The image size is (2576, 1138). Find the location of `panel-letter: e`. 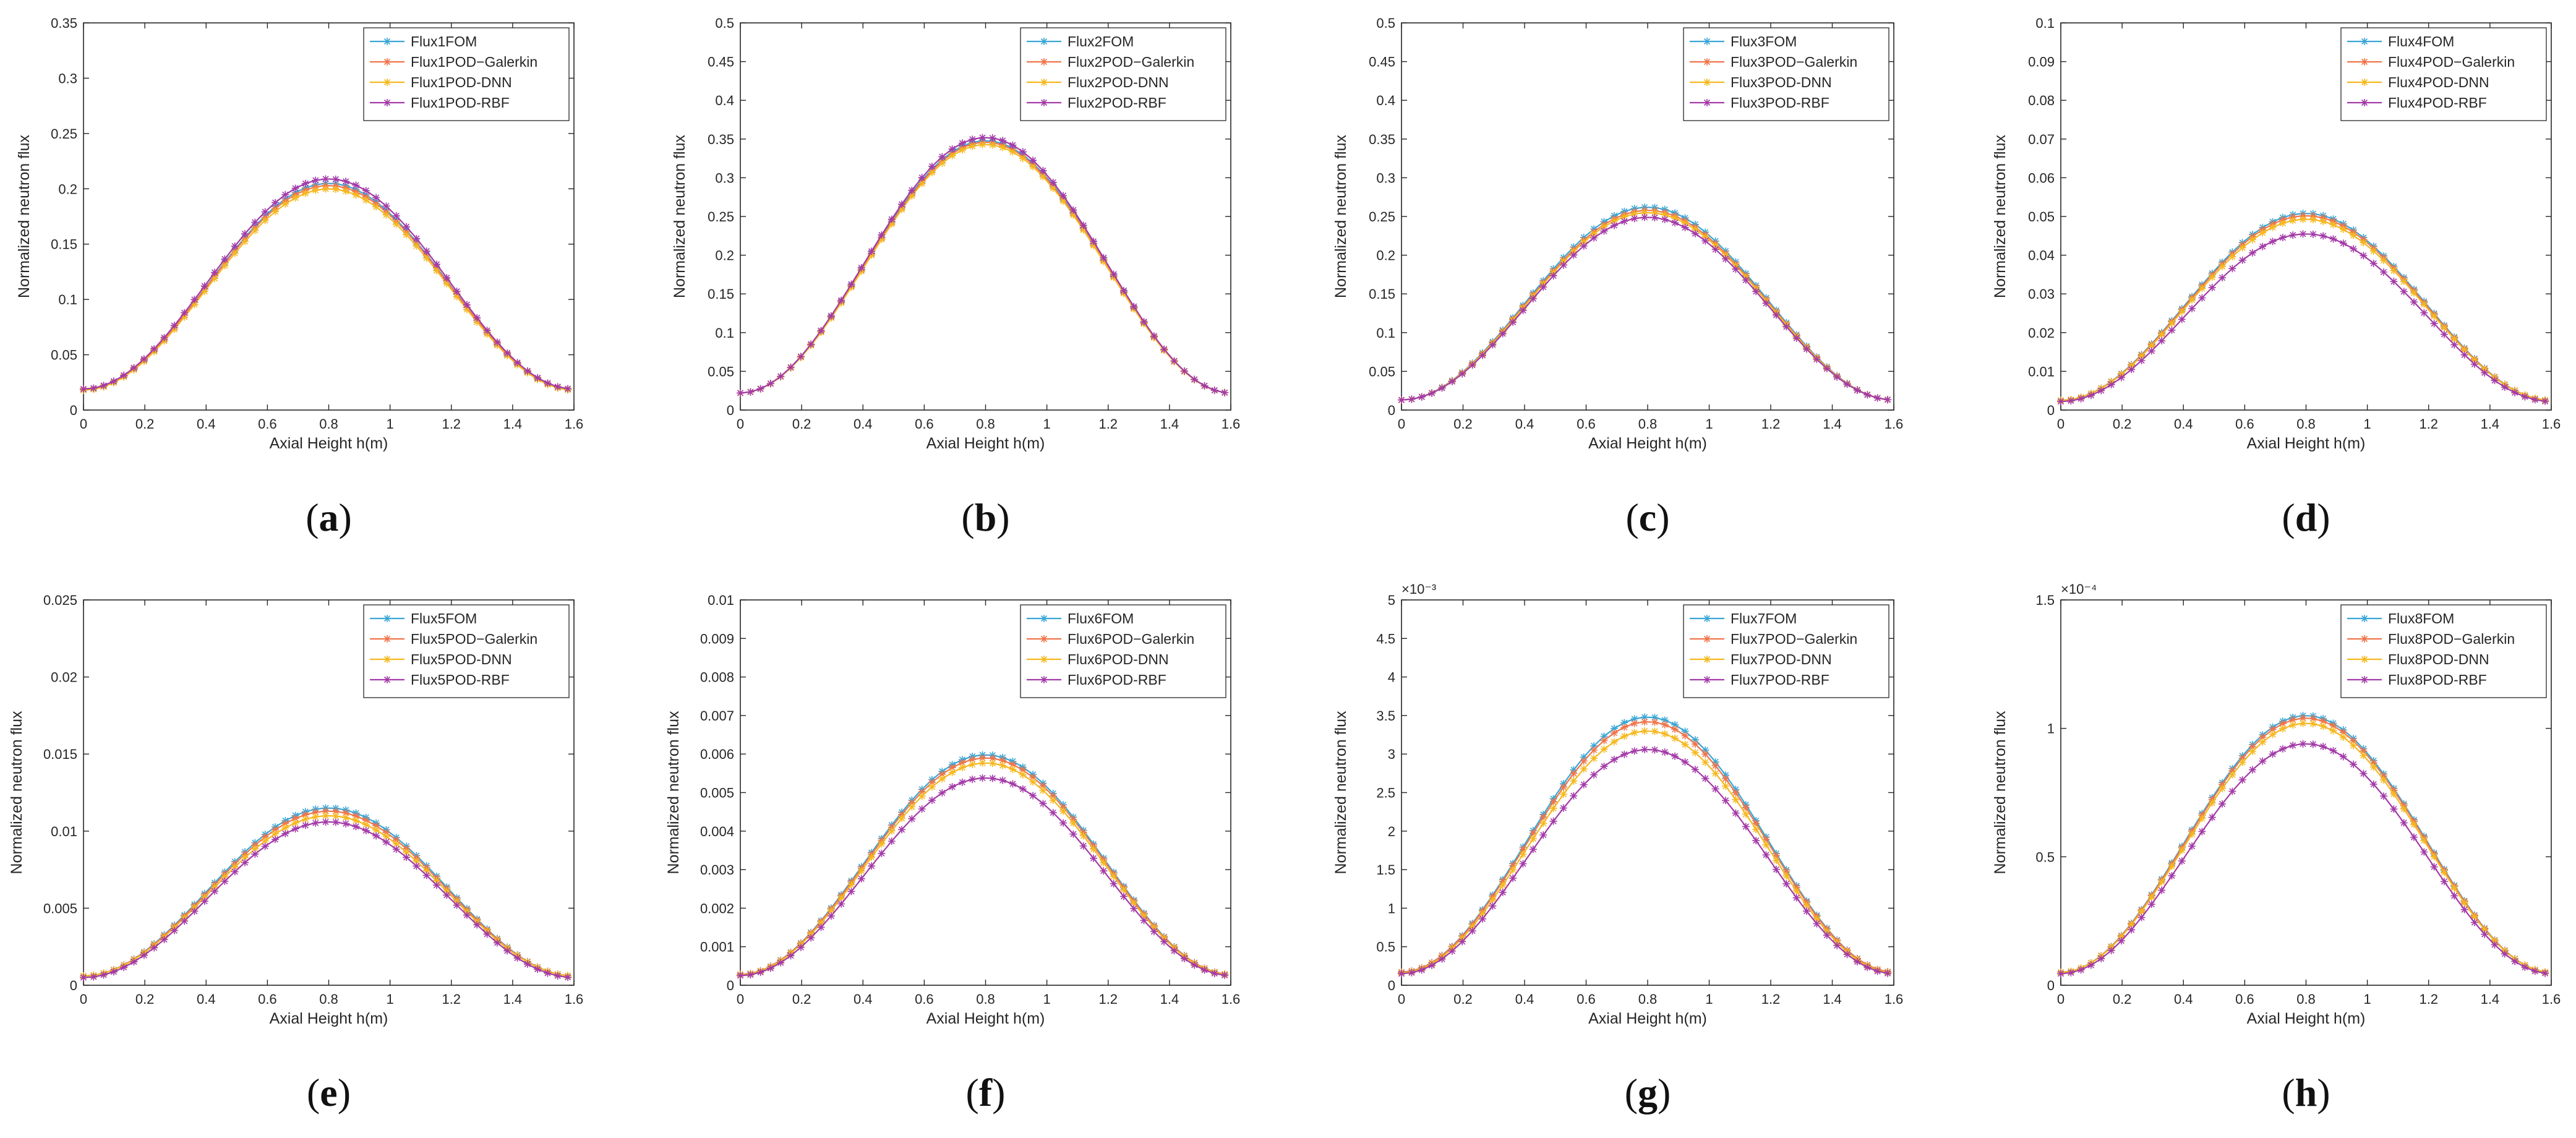

panel-letter: e is located at coordinates (329, 1092).